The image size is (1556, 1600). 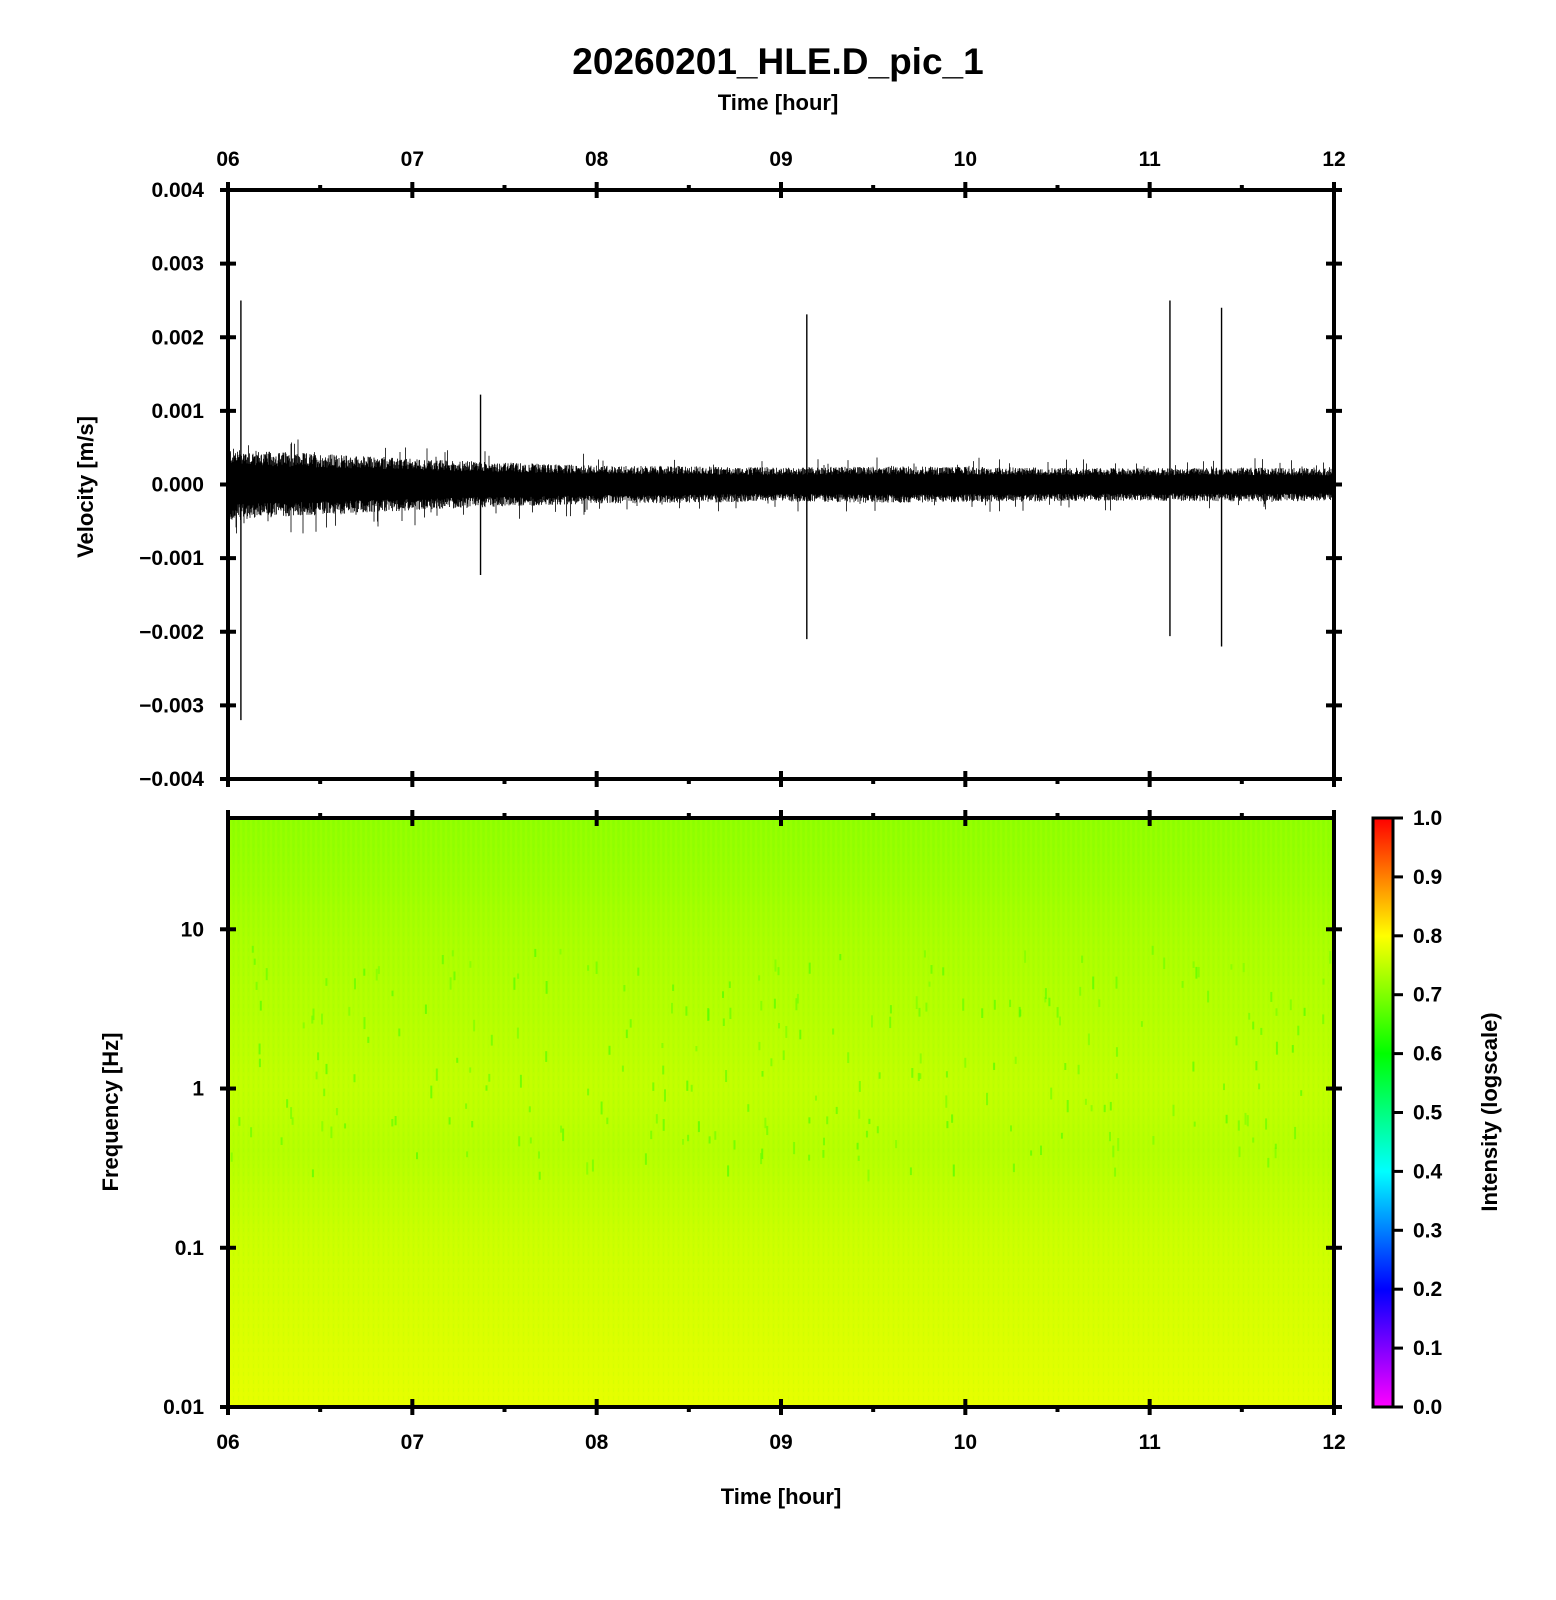 What do you see at coordinates (1428, 1113) in the screenshot?
I see `colorbar-tick-label: 0.5` at bounding box center [1428, 1113].